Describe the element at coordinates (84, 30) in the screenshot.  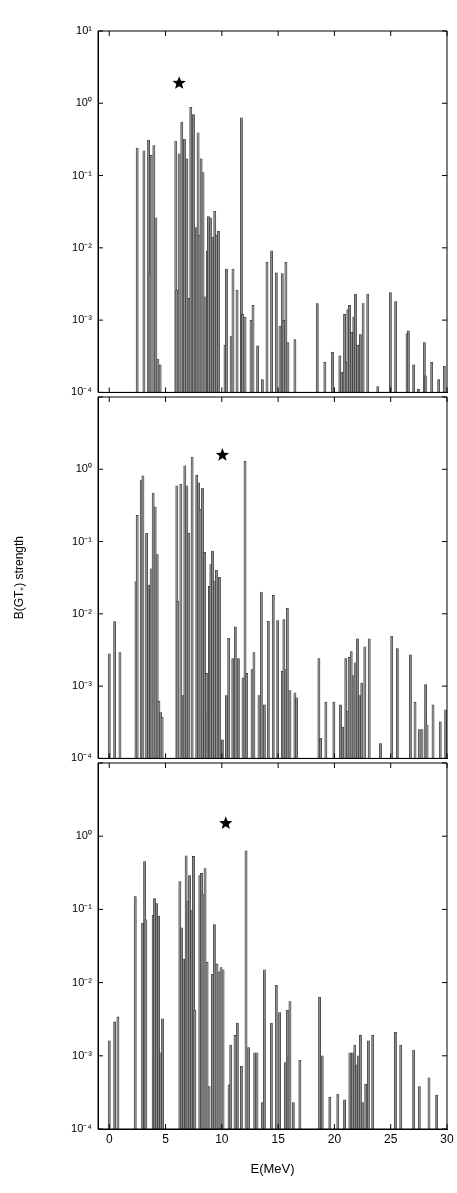
I see `y-tick-label: 10¹` at that location.